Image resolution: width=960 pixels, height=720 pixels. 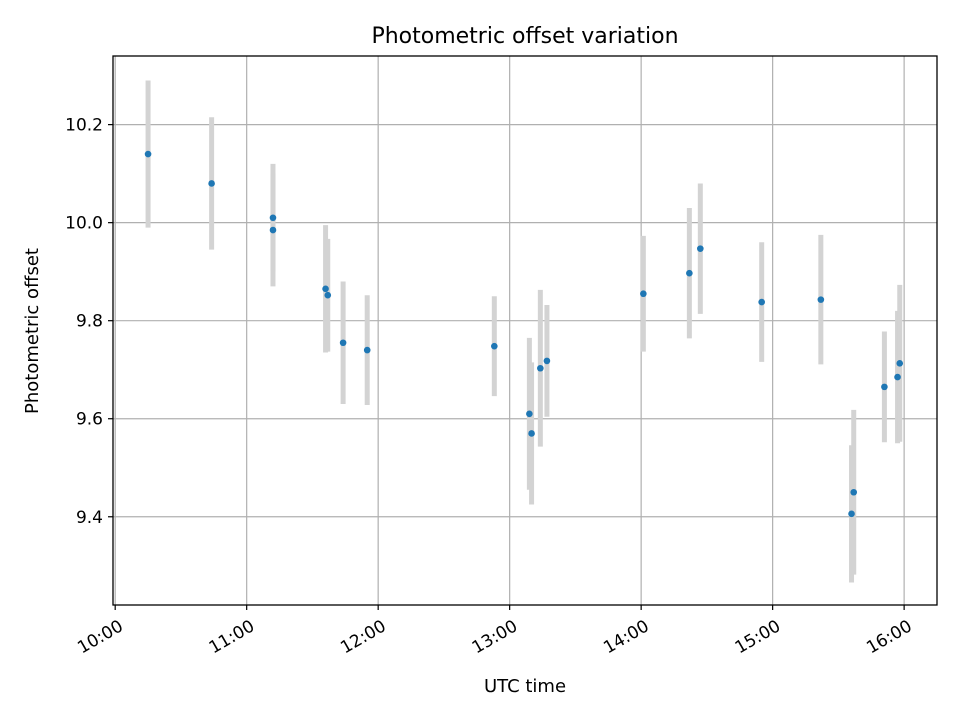 I want to click on y-axis-label: Photometric offset, so click(x=32, y=331).